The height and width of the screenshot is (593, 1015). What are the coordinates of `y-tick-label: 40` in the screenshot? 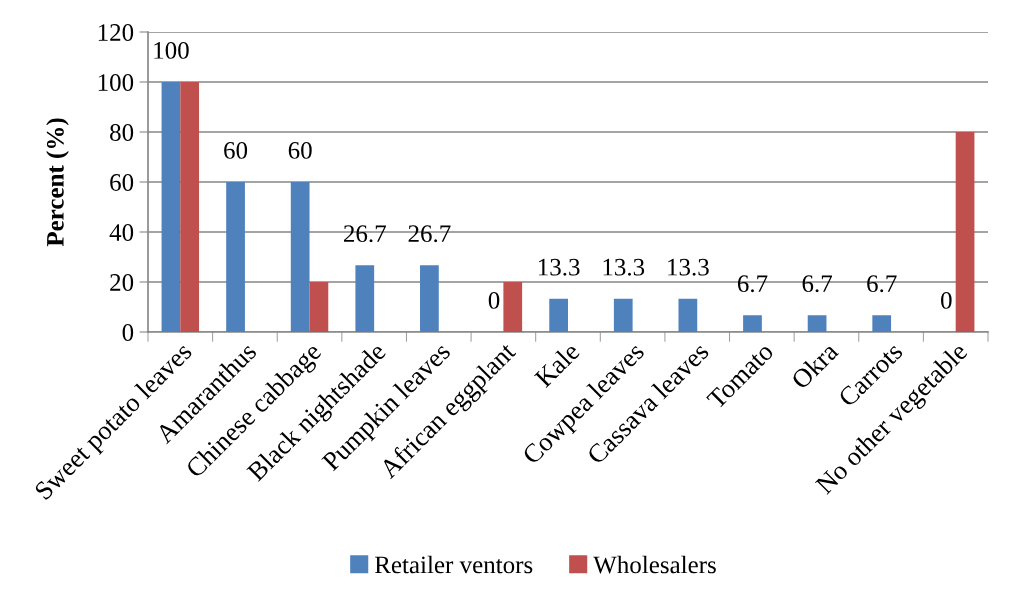 It's located at (121, 232).